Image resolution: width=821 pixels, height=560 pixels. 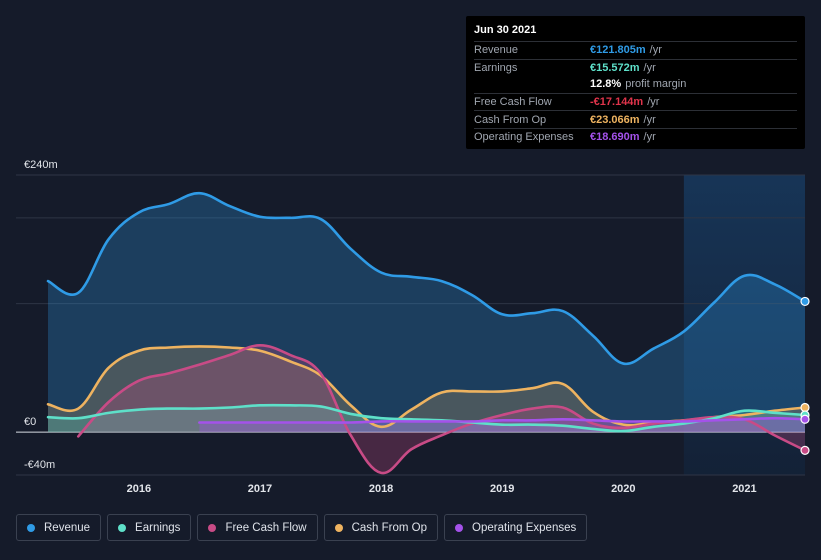 I want to click on area-earnings, so click(x=426, y=419).